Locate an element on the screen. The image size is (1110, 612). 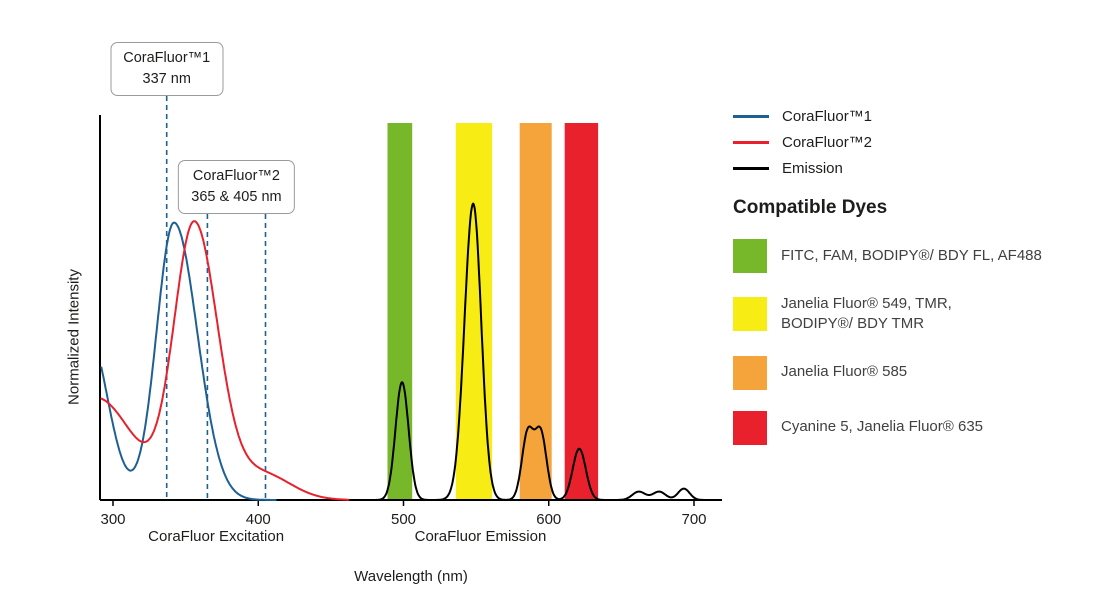
dye-swatch-green is located at coordinates (750, 256).